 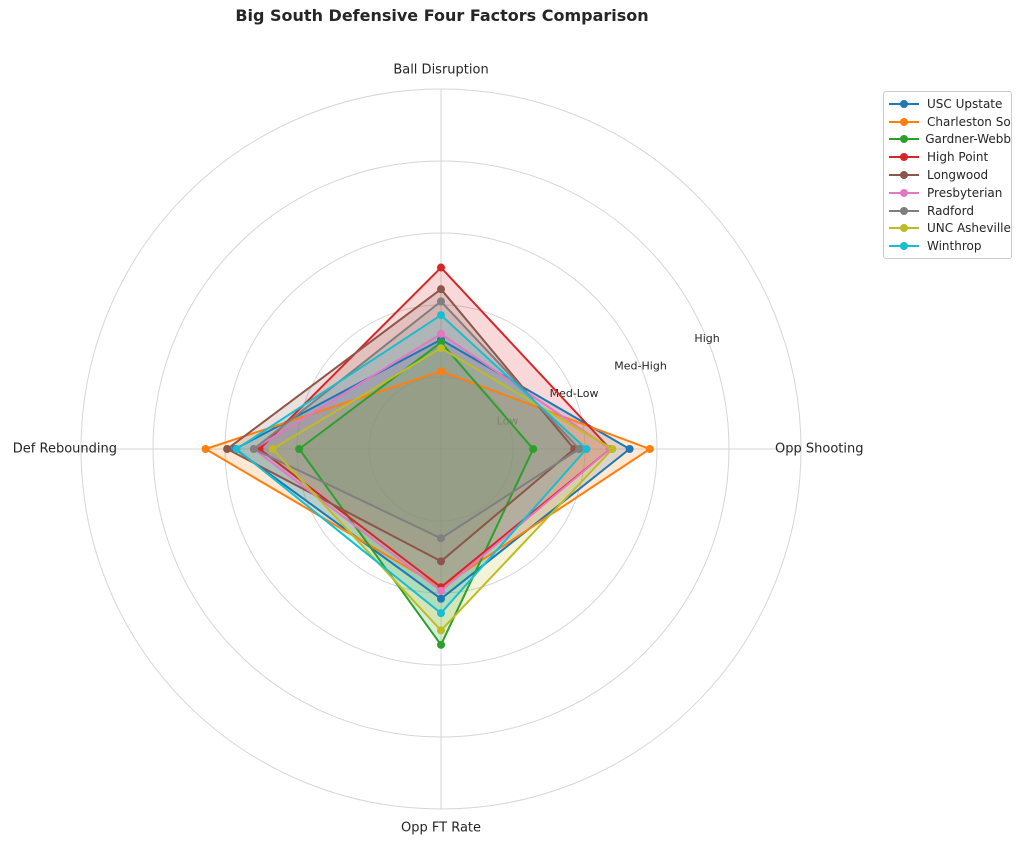 I want to click on legend-item: High Point, so click(x=947, y=157).